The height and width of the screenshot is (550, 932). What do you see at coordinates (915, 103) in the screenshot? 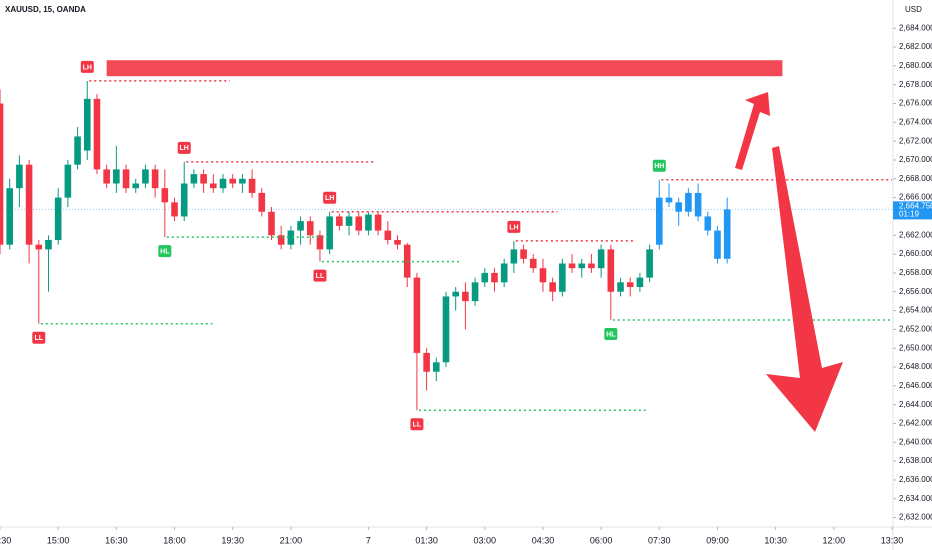
I see `y-tick-label: 2,676.000` at bounding box center [915, 103].